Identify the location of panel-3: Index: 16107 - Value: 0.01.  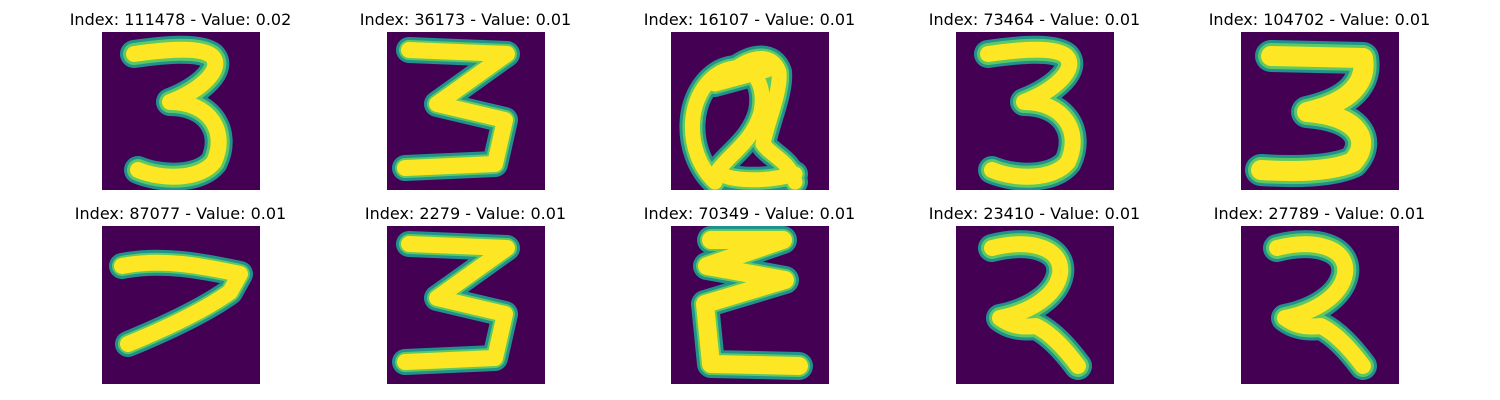
(749, 105).